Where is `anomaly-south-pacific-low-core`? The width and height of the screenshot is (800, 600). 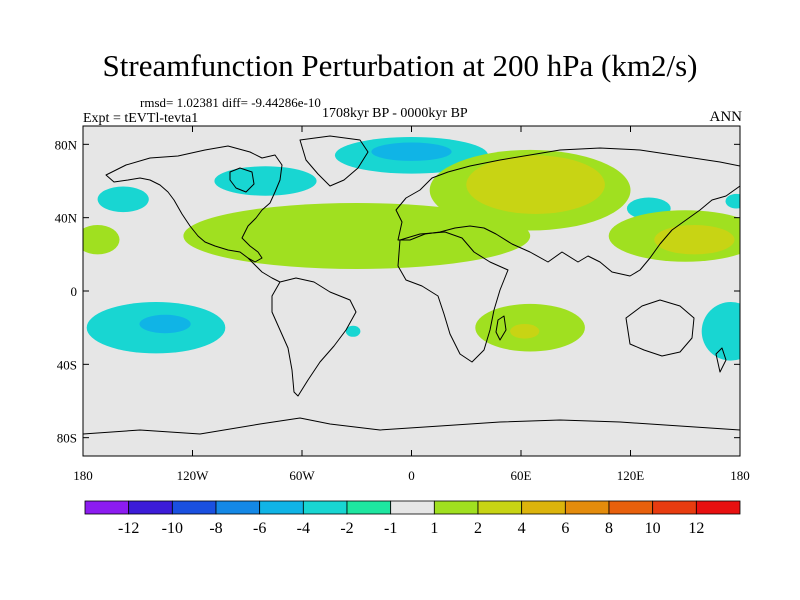 anomaly-south-pacific-low-core is located at coordinates (165, 324).